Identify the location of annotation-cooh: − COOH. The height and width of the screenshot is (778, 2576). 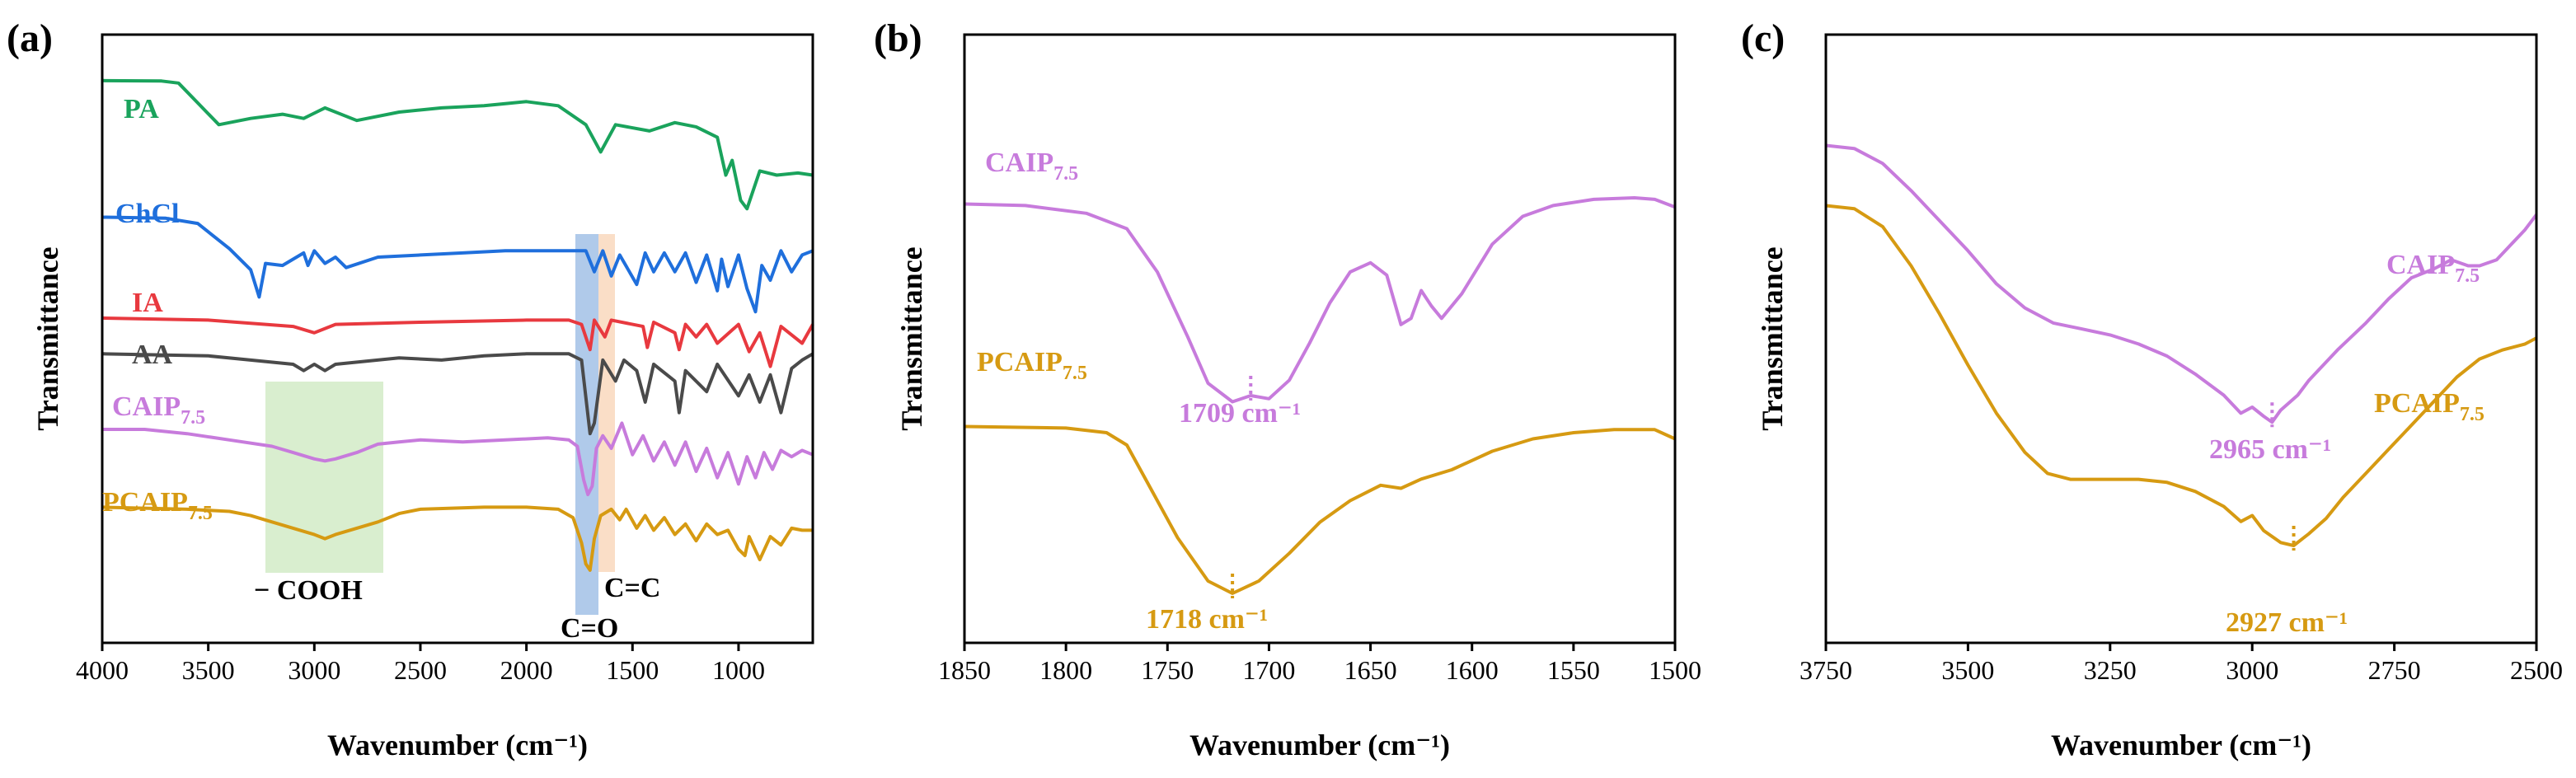
(309, 590).